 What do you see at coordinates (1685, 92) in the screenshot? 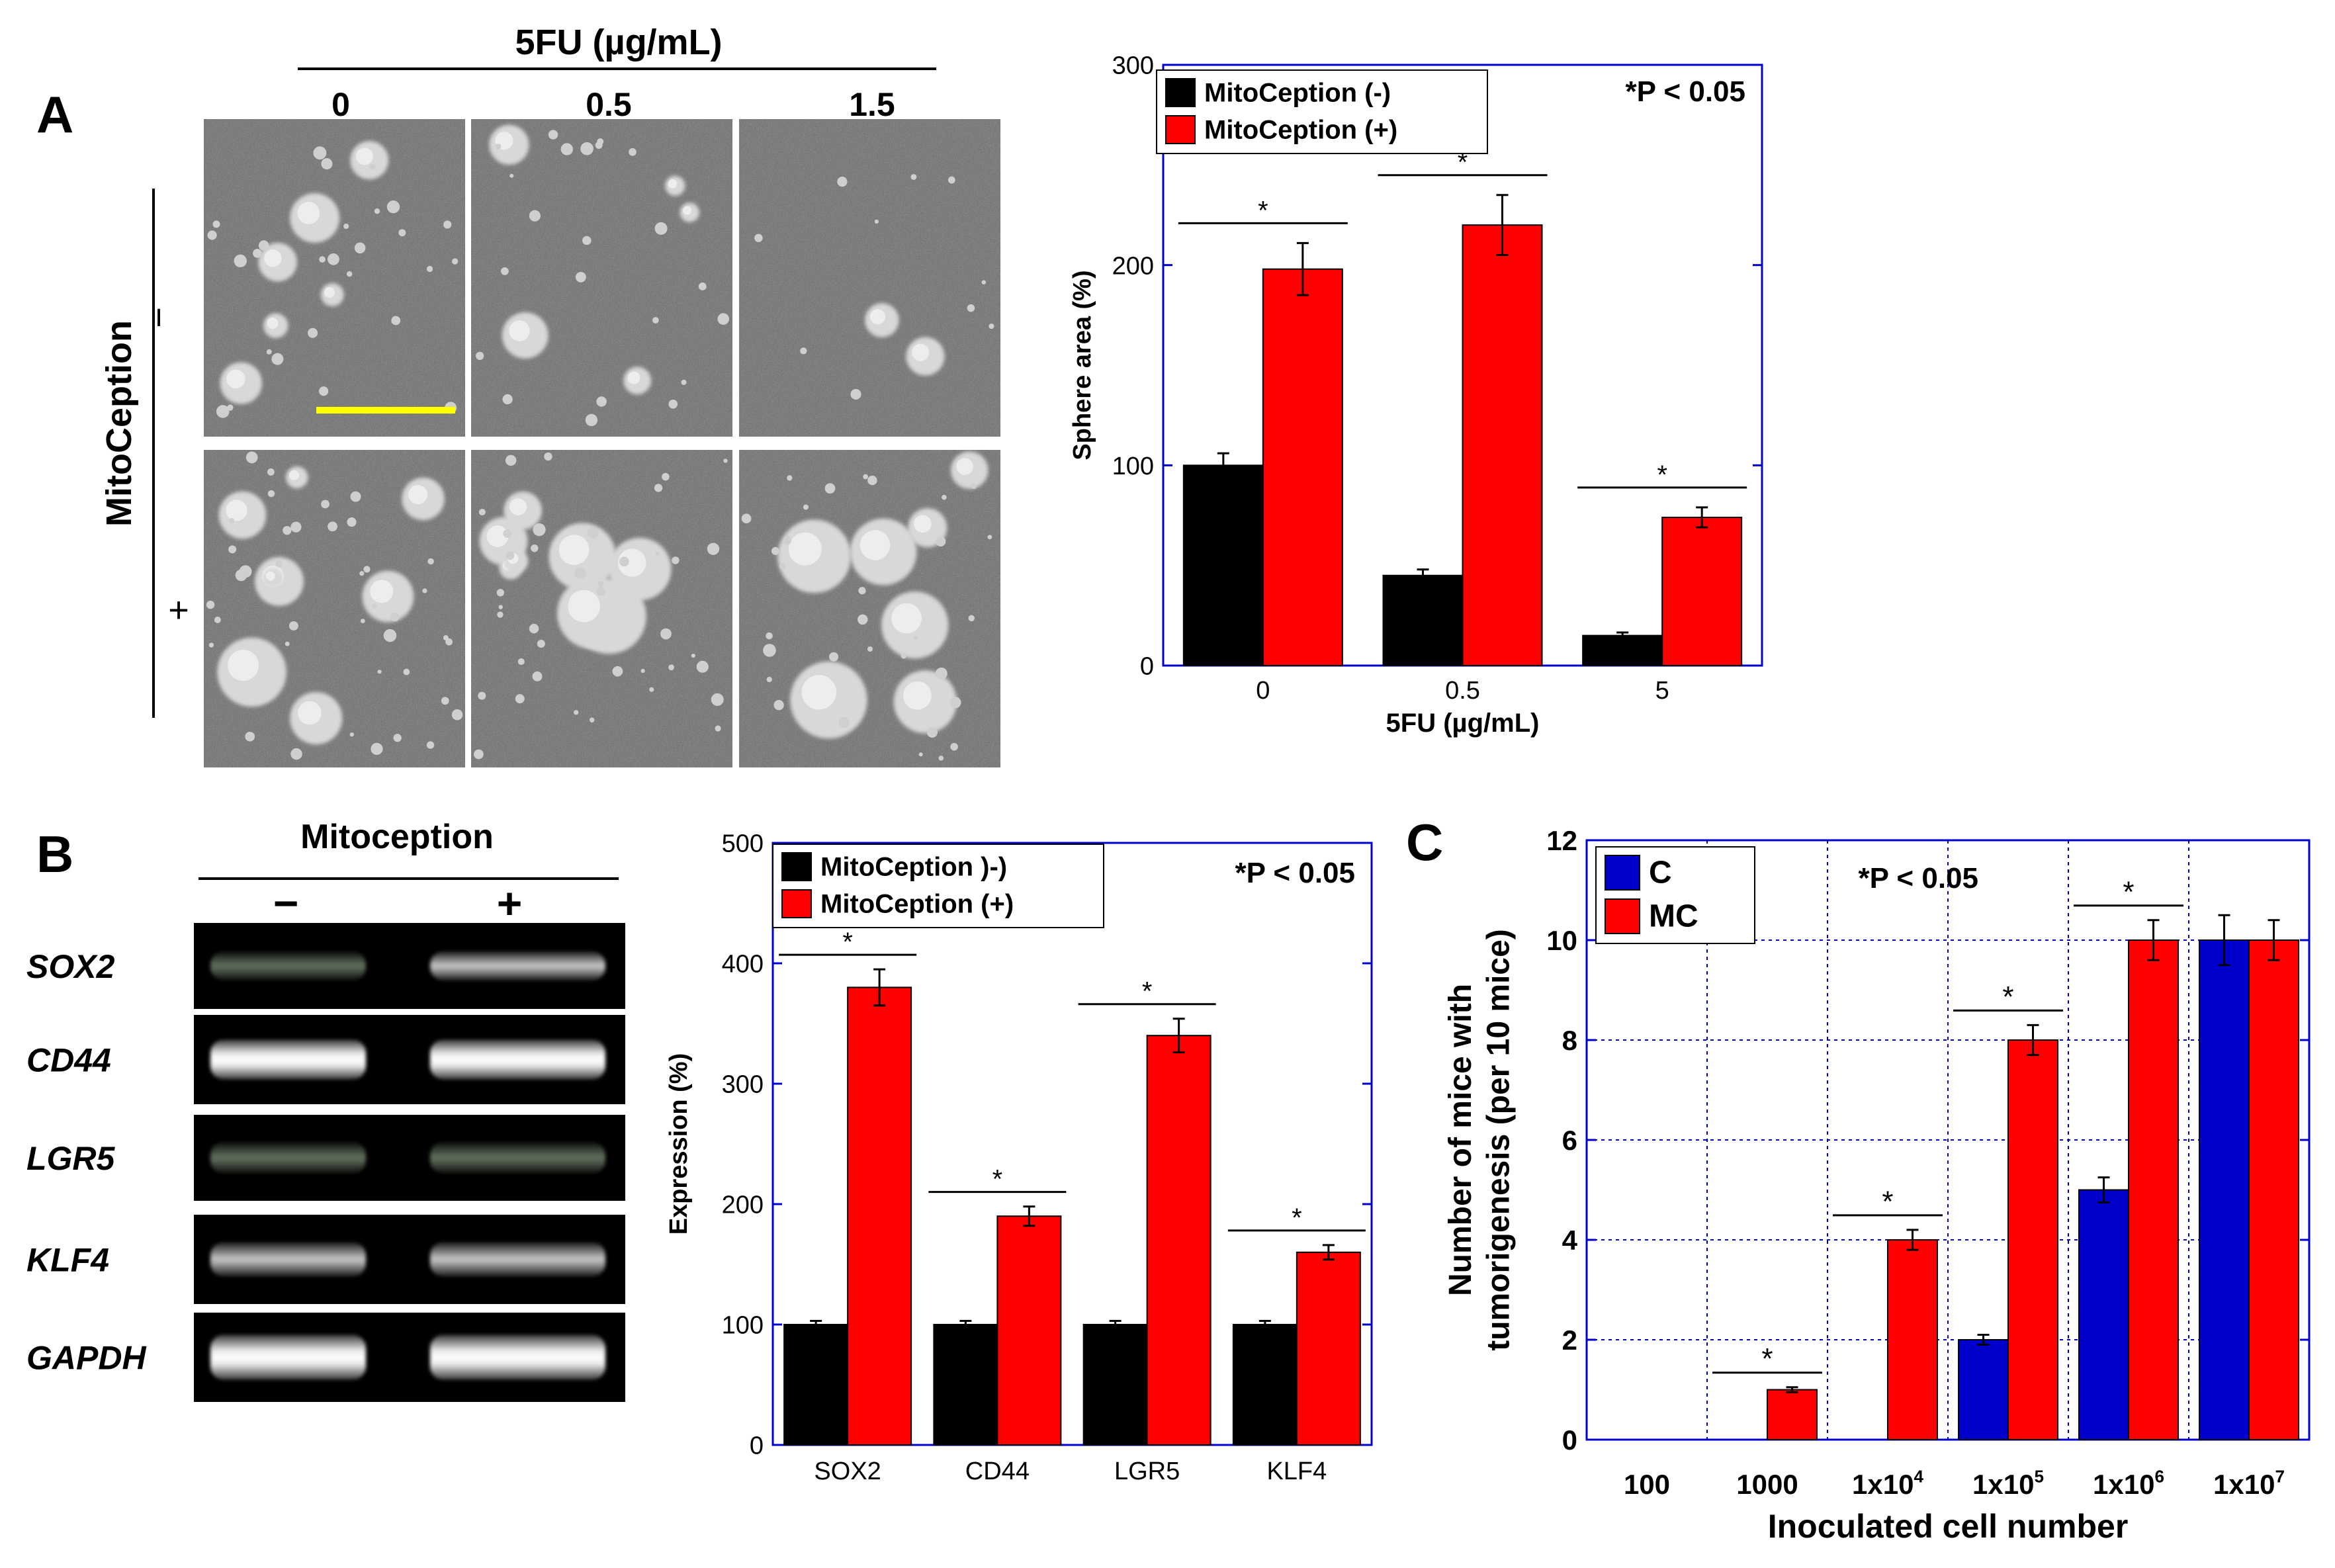
I see `p-value-annotation: *P < 0.05` at bounding box center [1685, 92].